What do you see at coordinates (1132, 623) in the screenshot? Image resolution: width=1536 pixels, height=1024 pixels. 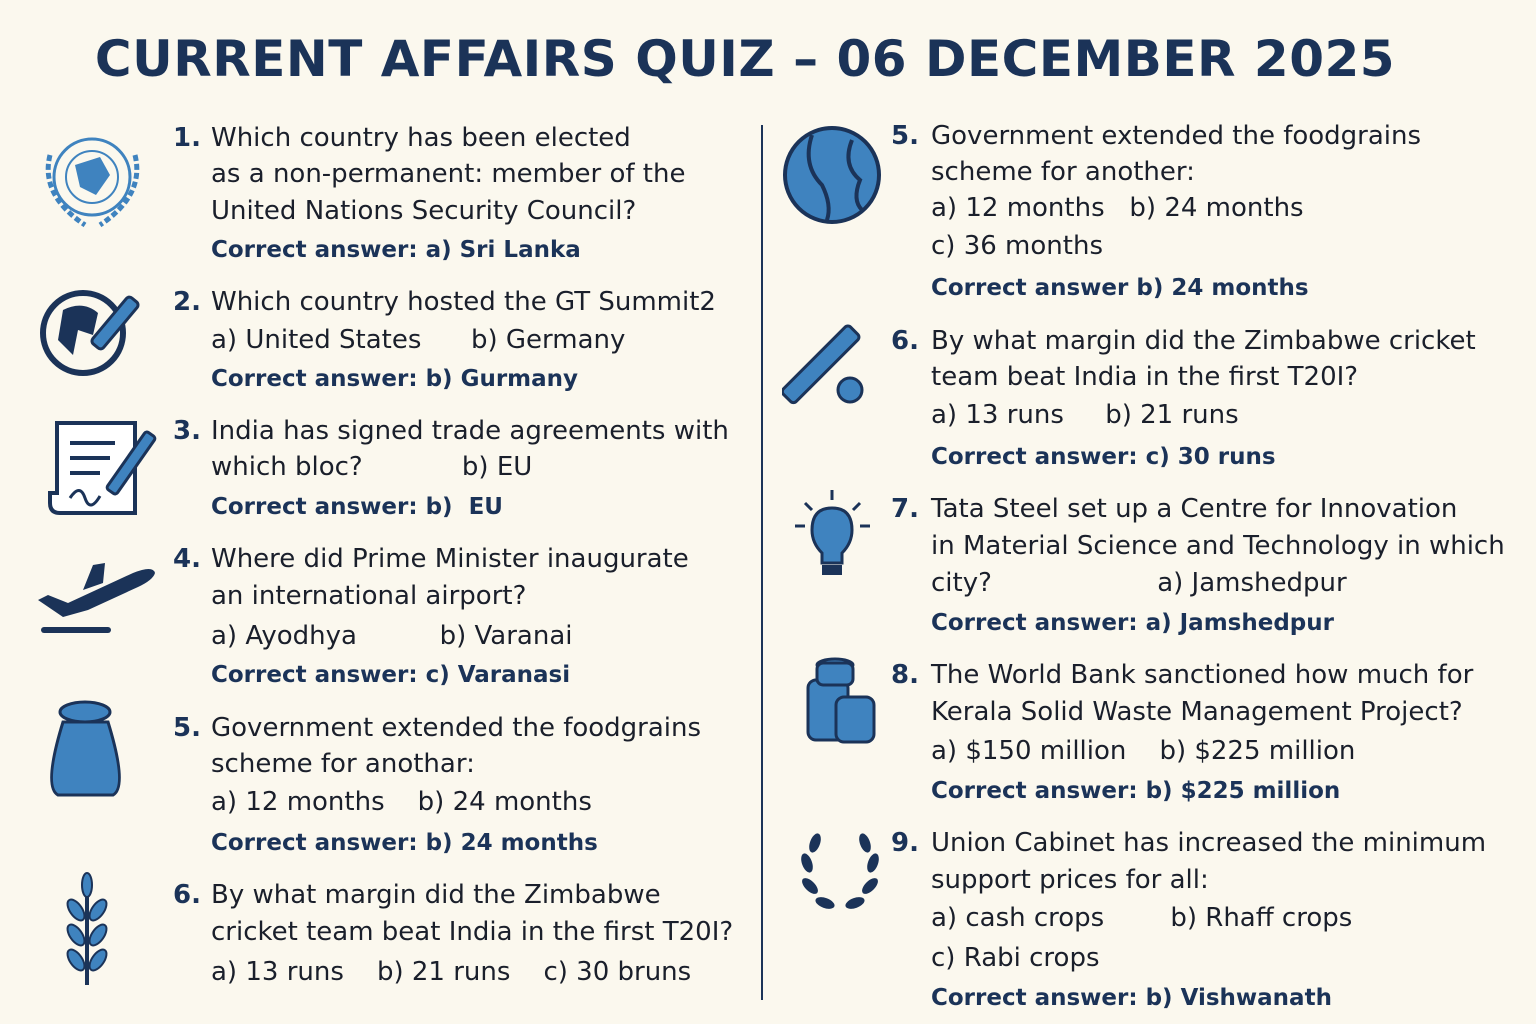 I see `correct-answer: Correct answer: a) Jamshedpur` at bounding box center [1132, 623].